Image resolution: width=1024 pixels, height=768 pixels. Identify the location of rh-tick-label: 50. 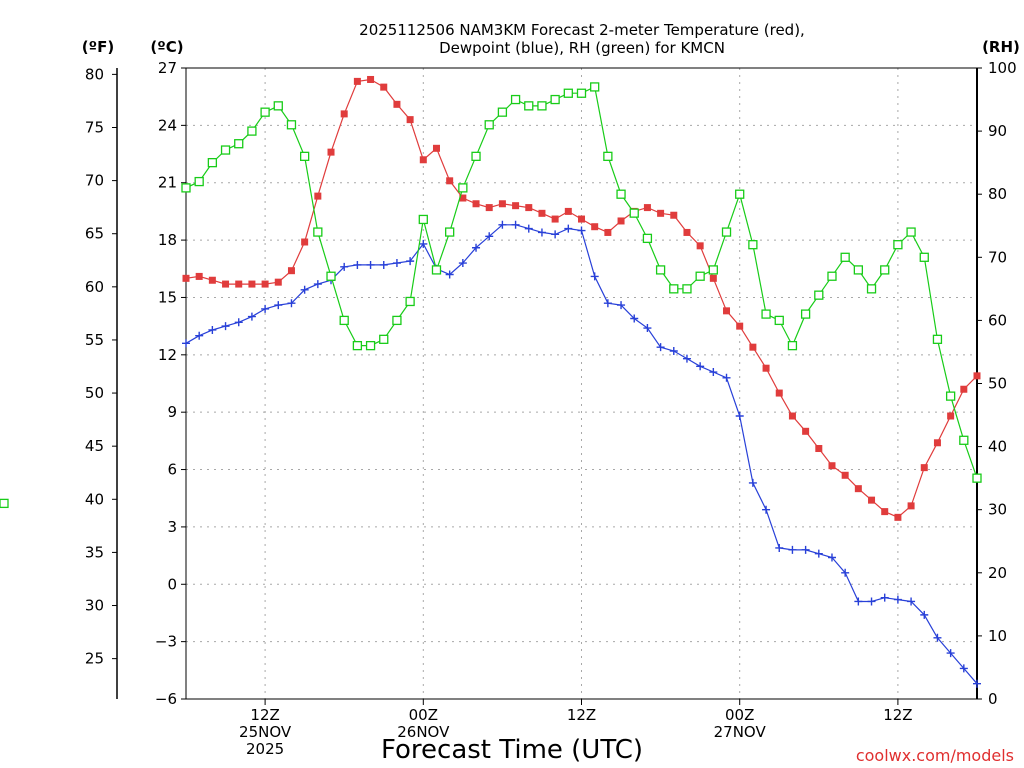
(997, 384).